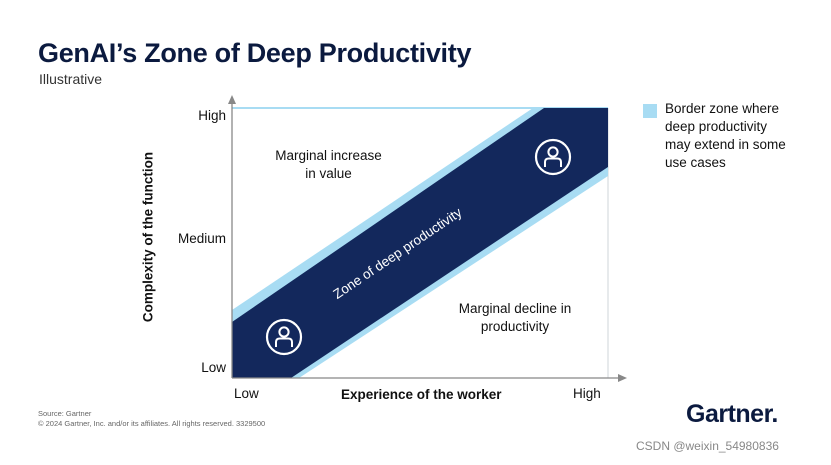 The height and width of the screenshot is (465, 831). What do you see at coordinates (650, 111) in the screenshot?
I see `legend-swatch` at bounding box center [650, 111].